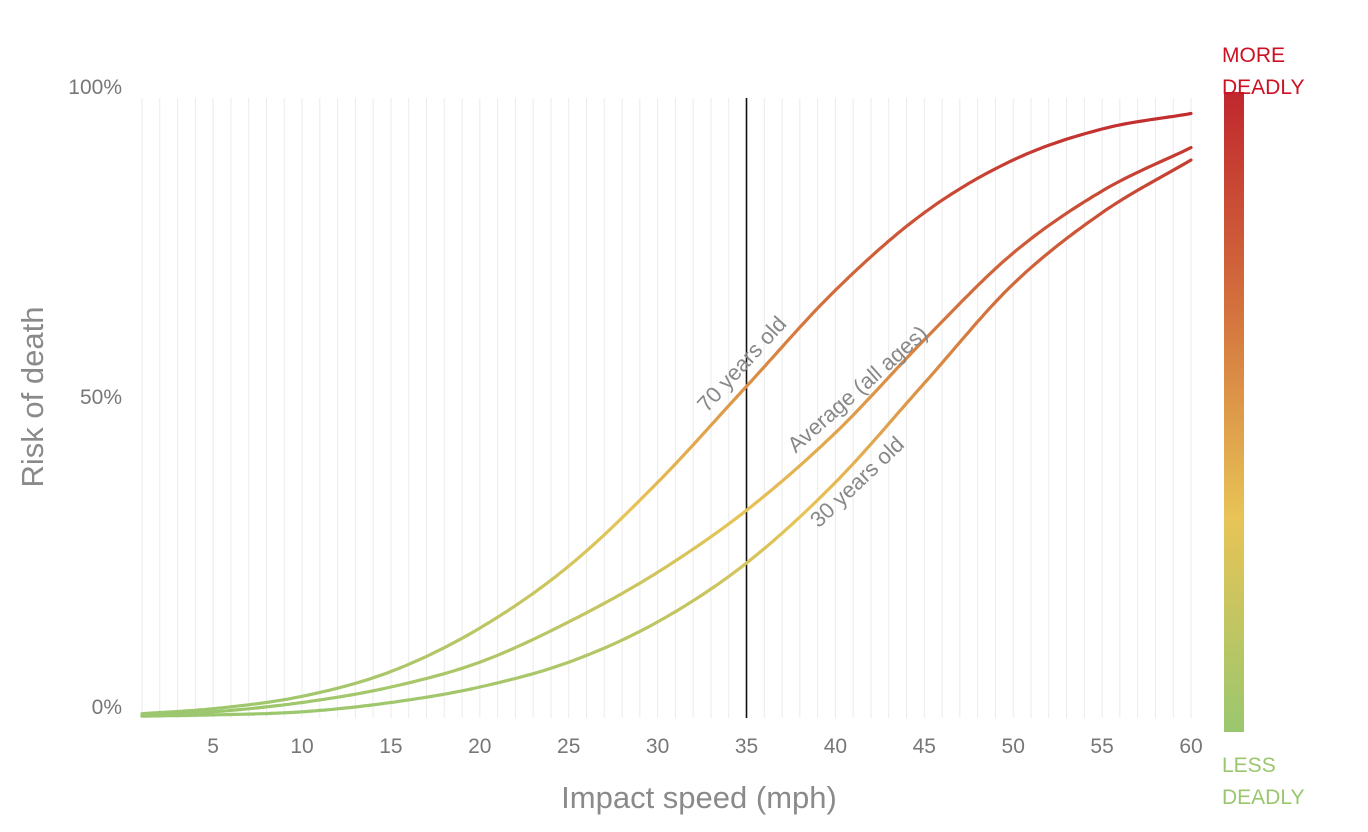 This screenshot has width=1368, height=832. What do you see at coordinates (101, 397) in the screenshot?
I see `y-tick-label: 50%` at bounding box center [101, 397].